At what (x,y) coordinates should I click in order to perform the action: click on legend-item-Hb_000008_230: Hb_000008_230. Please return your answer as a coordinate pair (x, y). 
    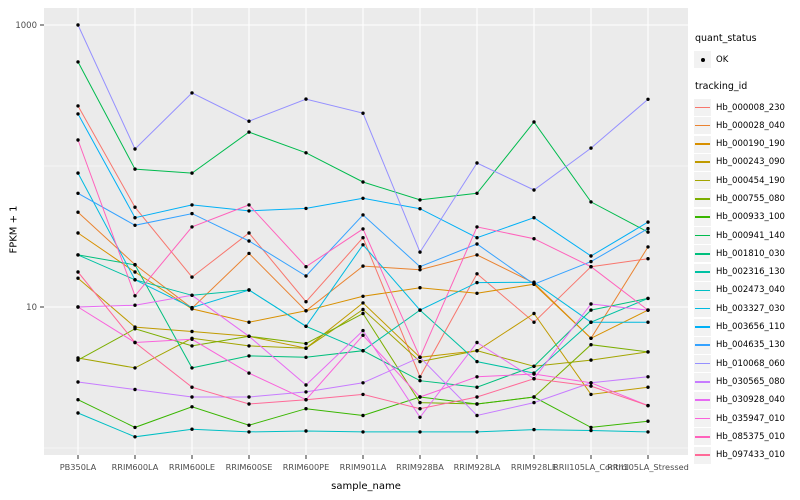
    Looking at the image, I should click on (739, 107).